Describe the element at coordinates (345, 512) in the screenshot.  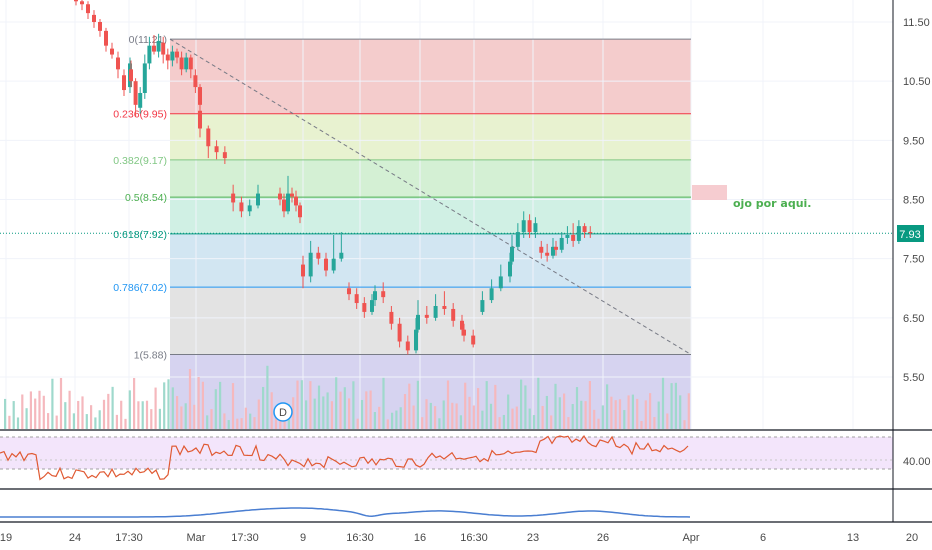
I see `oscillator-line` at that location.